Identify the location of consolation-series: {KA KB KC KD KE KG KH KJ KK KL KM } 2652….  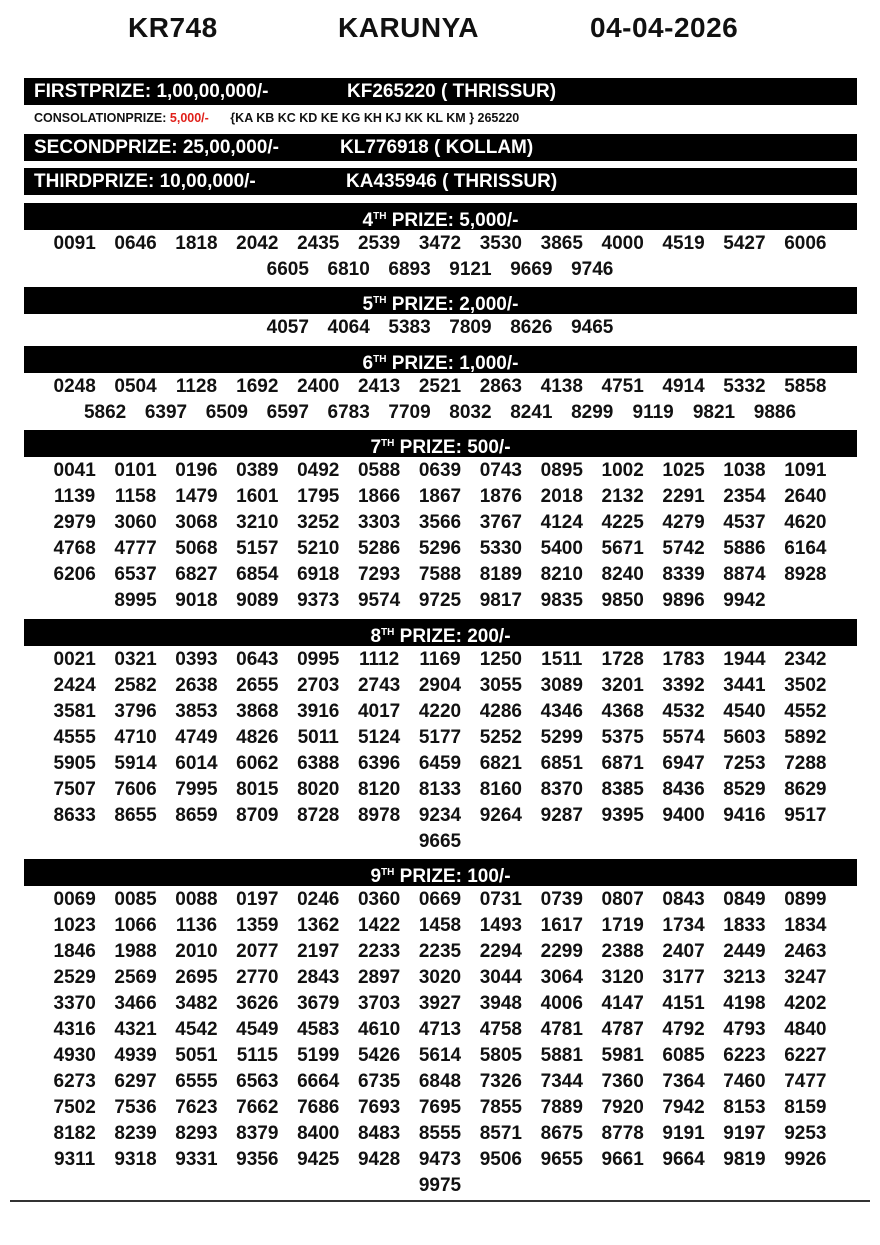
(375, 118).